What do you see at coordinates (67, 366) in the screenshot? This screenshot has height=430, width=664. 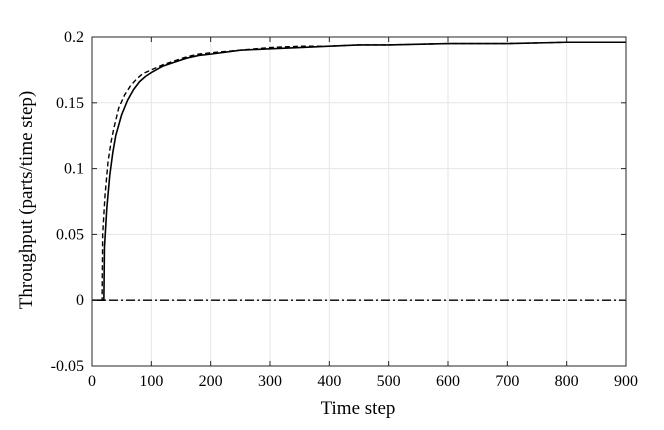 I see `y-tick-label: -0.05` at bounding box center [67, 366].